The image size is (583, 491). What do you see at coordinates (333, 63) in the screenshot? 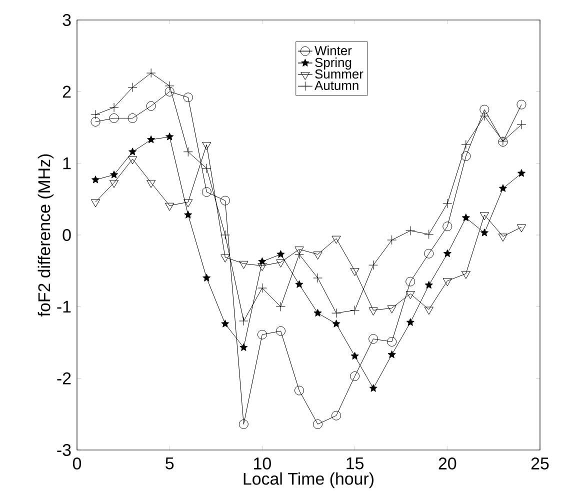
I see `legend-label: Spring` at bounding box center [333, 63].